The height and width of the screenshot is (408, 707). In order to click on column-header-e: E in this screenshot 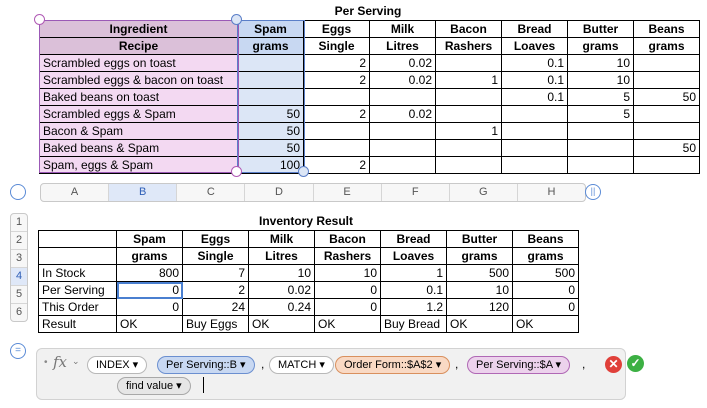, I will do `click(348, 192)`.